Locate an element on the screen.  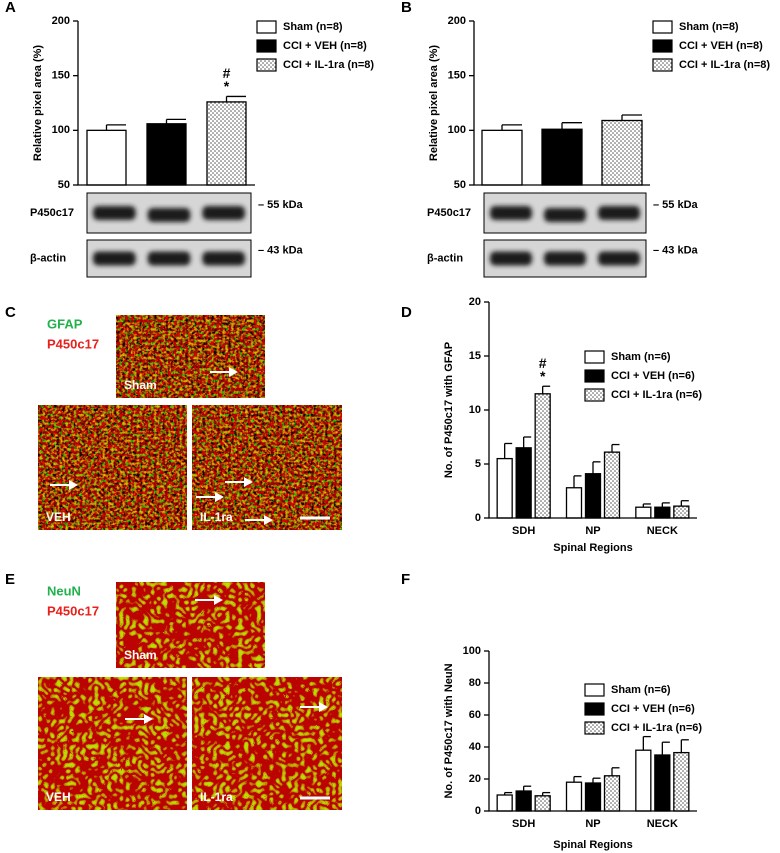
blot-label: P450c17 is located at coordinates (52, 213).